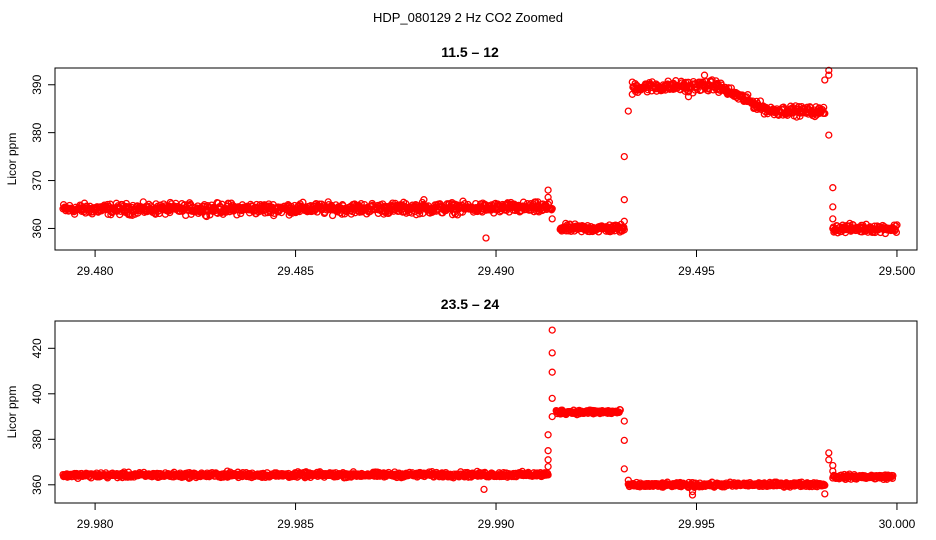 The height and width of the screenshot is (540, 936). I want to click on x-tick-label: 29.495, so click(696, 271).